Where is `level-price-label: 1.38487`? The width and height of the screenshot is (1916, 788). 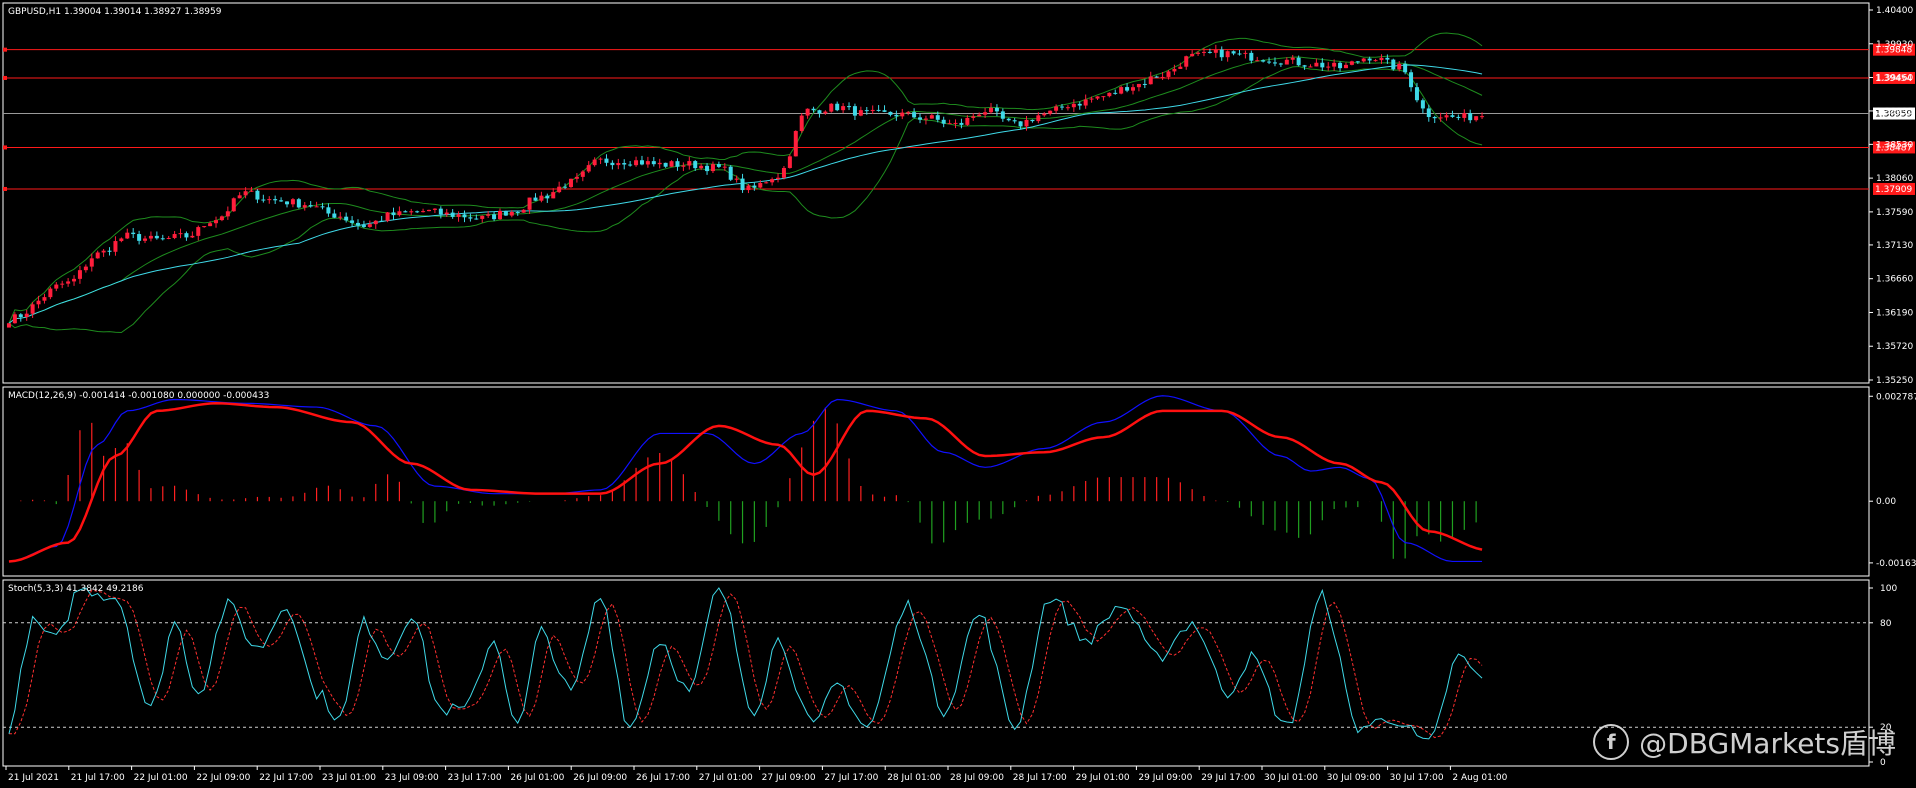
level-price-label: 1.38487 is located at coordinates (1893, 148).